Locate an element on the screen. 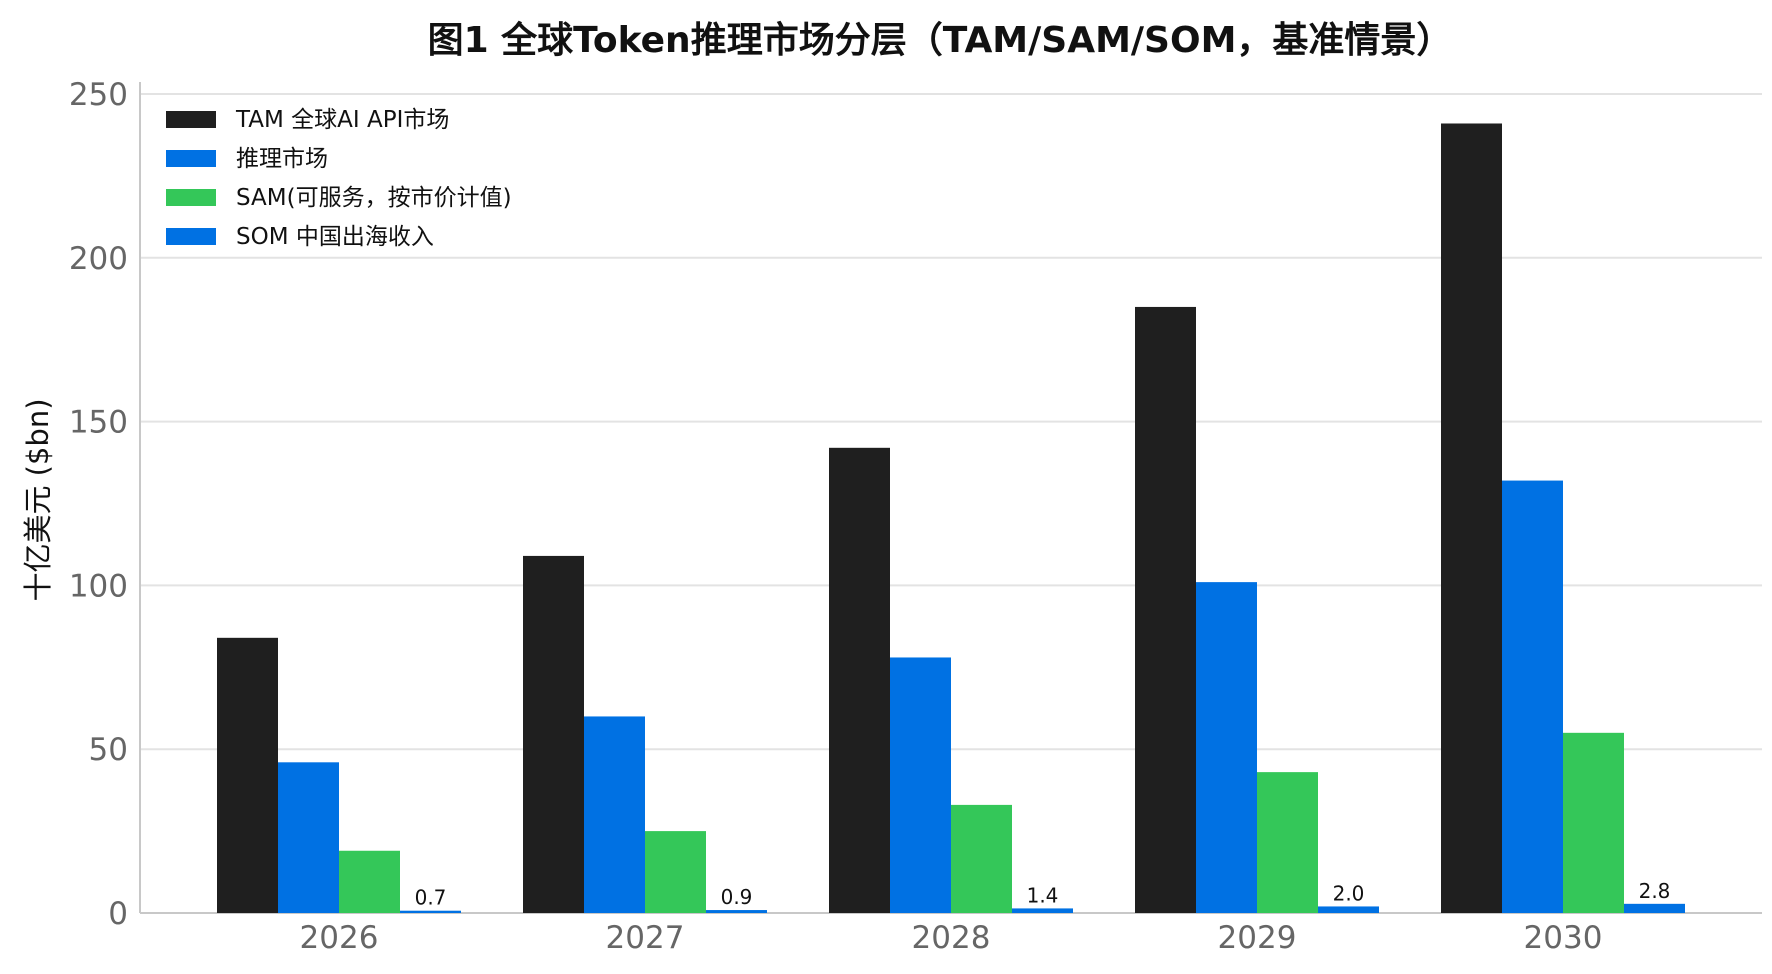  data-label: 2.8 is located at coordinates (1655, 891).